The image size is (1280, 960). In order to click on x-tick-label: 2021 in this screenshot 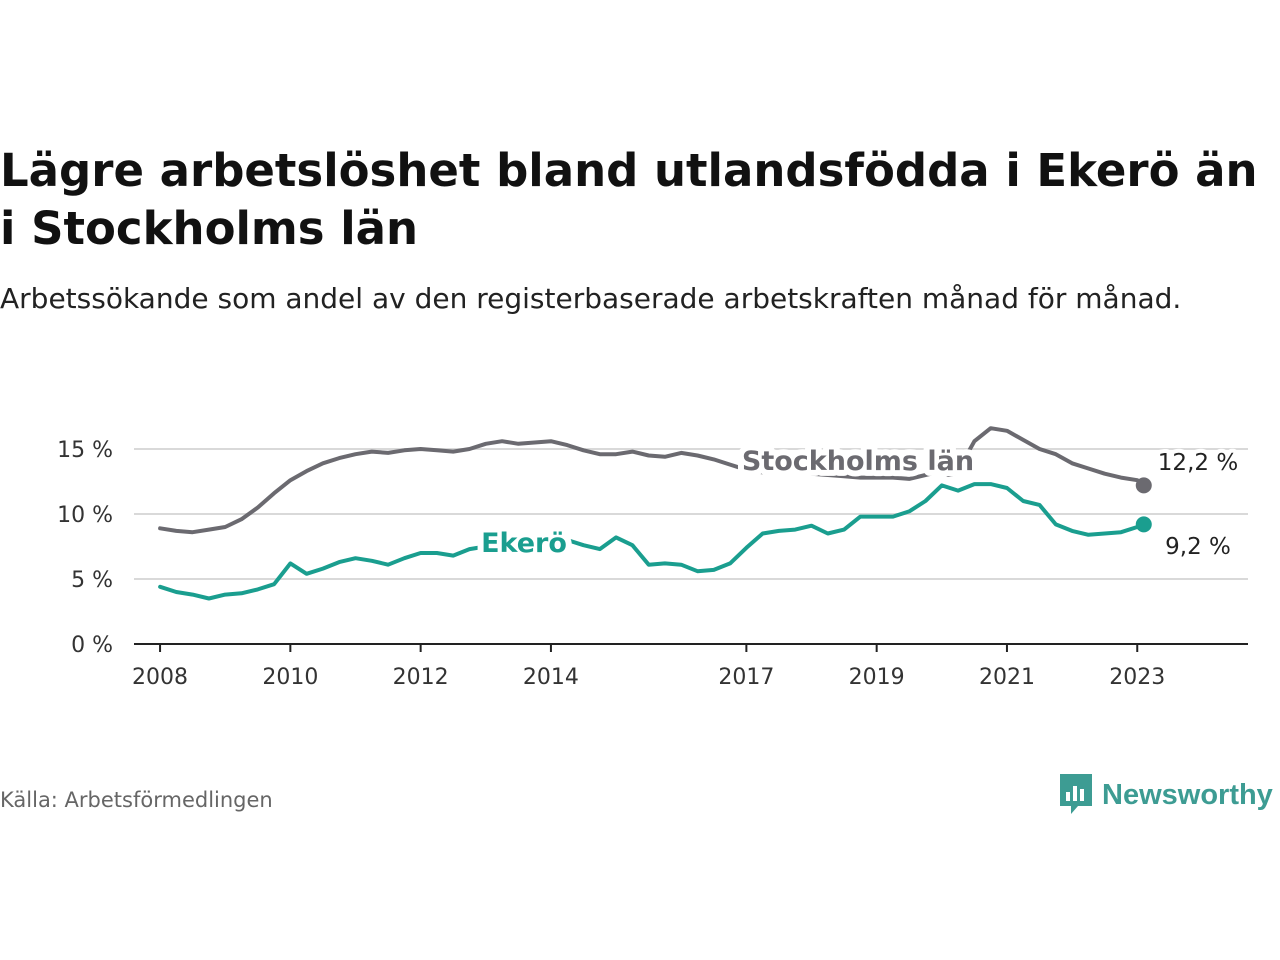, I will do `click(1007, 677)`.